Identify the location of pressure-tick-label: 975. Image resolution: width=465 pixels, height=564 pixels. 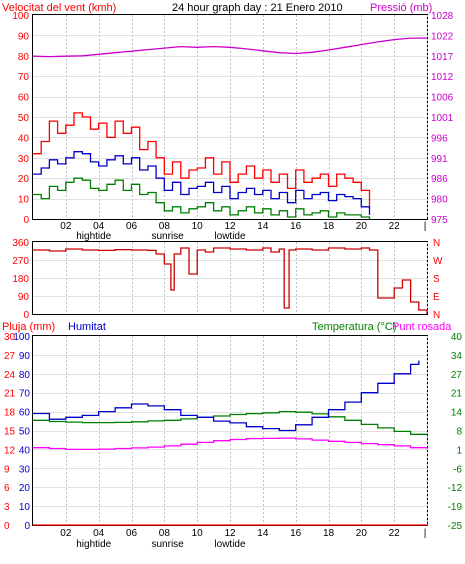
(439, 220).